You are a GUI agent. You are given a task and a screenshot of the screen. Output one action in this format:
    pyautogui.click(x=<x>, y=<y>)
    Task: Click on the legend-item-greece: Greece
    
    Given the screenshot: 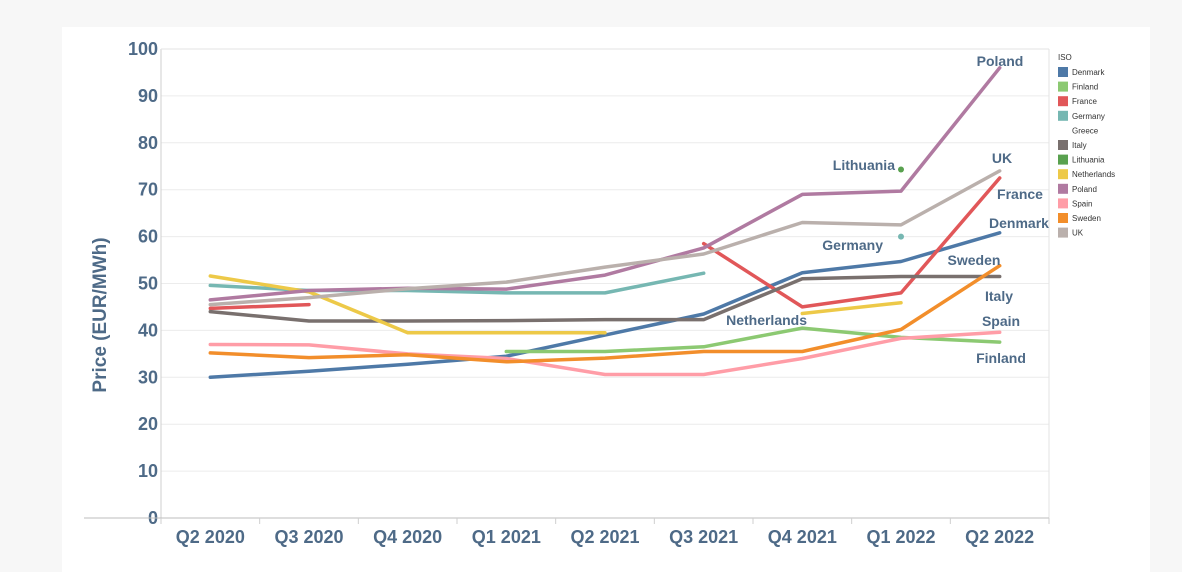 What is the action you would take?
    pyautogui.click(x=1085, y=130)
    